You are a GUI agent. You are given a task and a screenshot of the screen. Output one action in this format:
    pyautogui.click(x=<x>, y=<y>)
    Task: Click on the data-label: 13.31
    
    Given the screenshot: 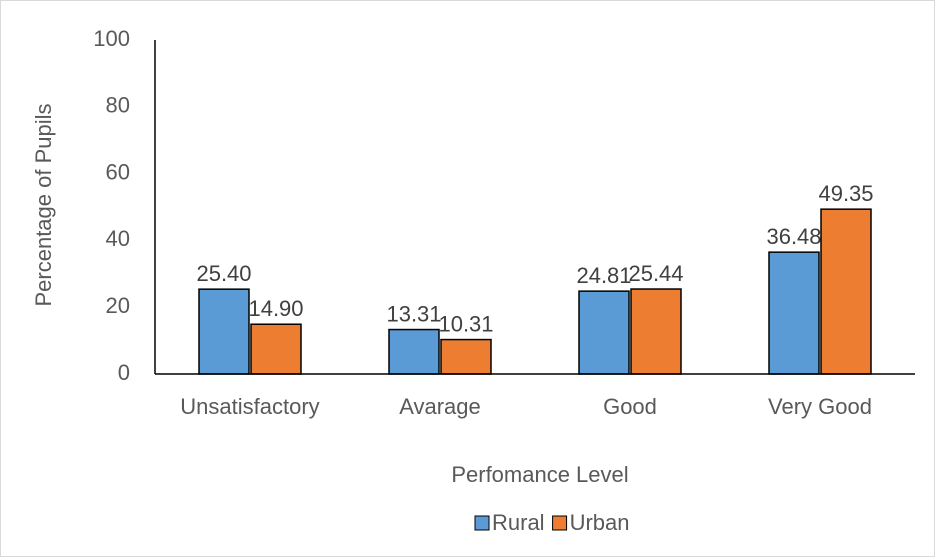 What is the action you would take?
    pyautogui.click(x=413, y=313)
    